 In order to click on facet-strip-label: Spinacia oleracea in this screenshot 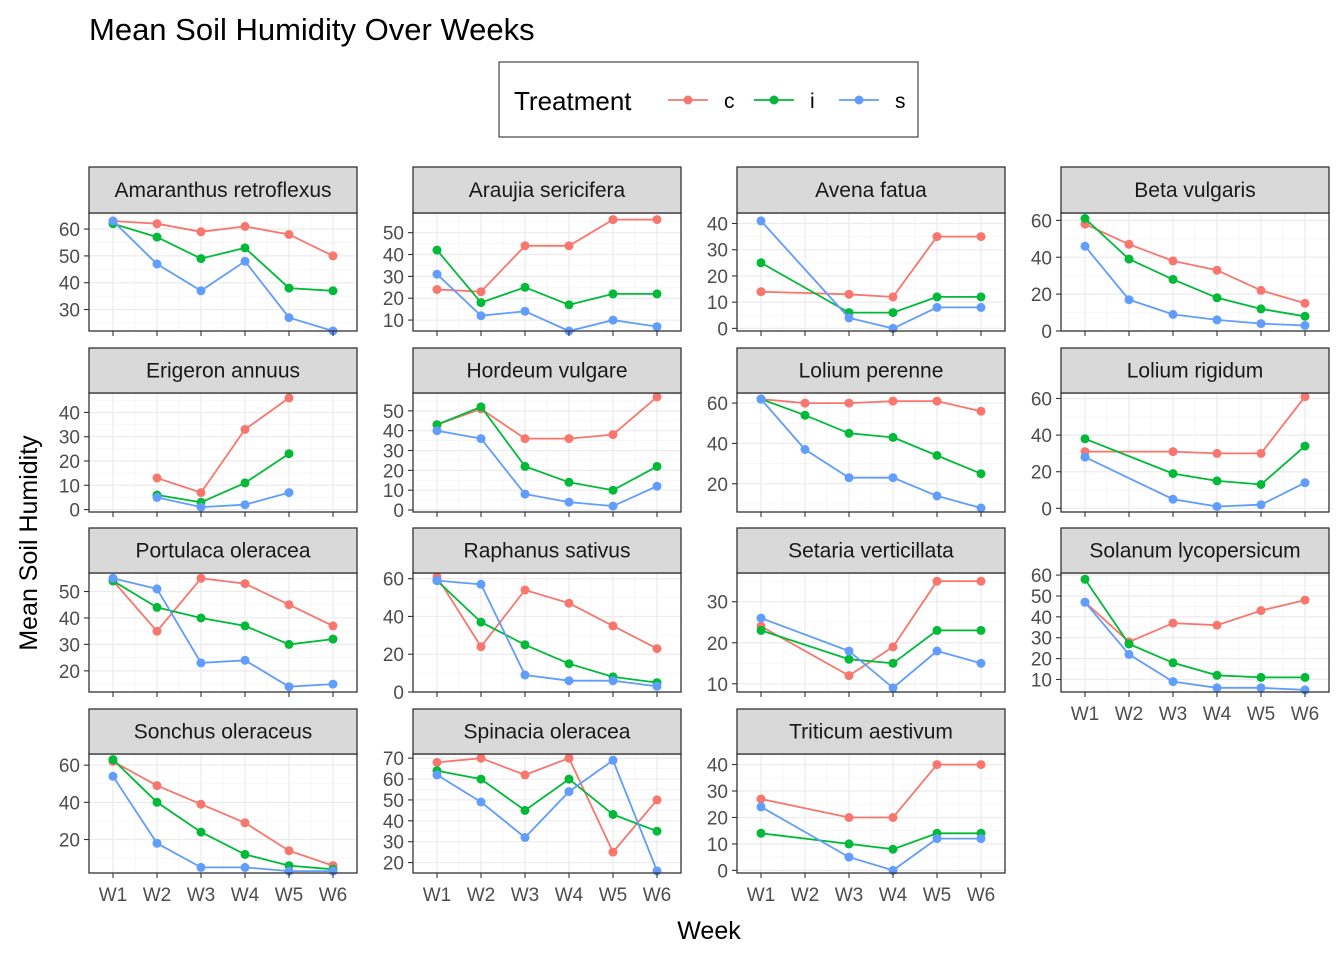, I will do `click(547, 732)`.